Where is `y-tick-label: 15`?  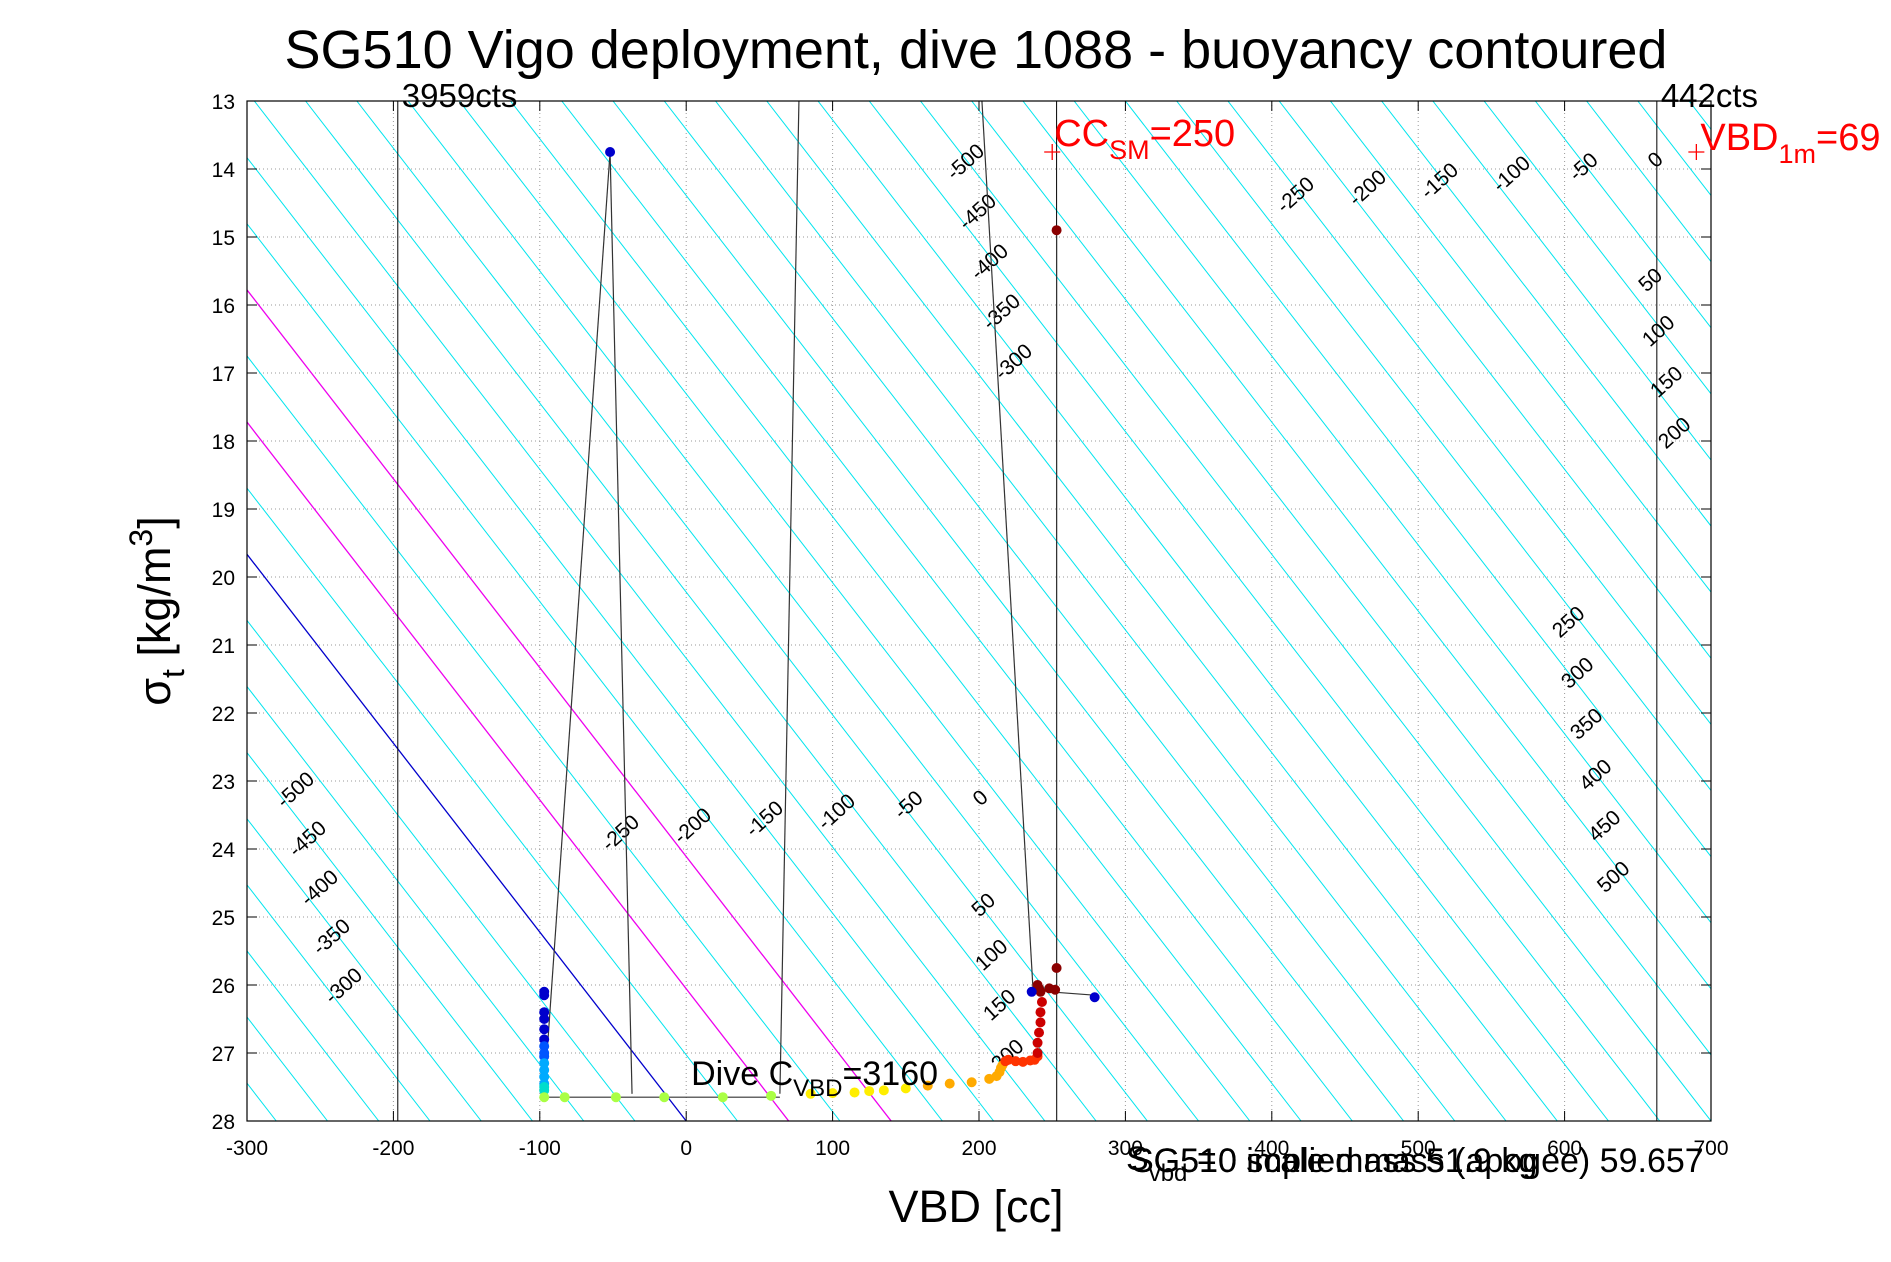 y-tick-label: 15 is located at coordinates (223, 238).